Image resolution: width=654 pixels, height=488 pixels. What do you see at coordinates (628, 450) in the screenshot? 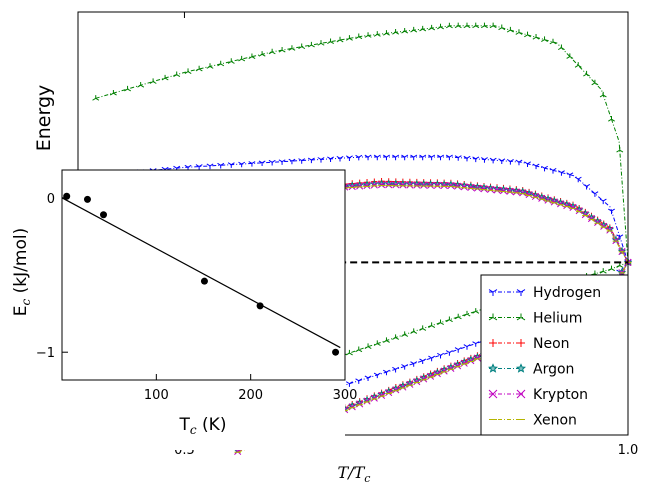
I see `main-x-tick-label: 1.0` at bounding box center [628, 450].